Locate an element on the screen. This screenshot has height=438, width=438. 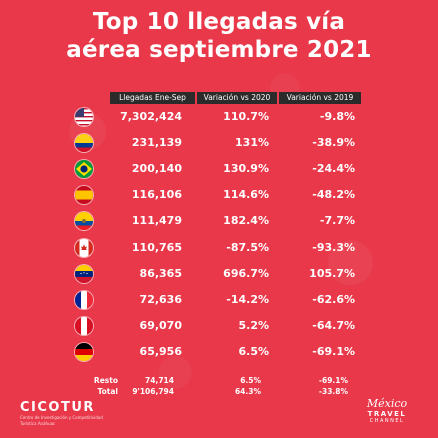
cell-llegadas: 116,106 is located at coordinates (156, 195).